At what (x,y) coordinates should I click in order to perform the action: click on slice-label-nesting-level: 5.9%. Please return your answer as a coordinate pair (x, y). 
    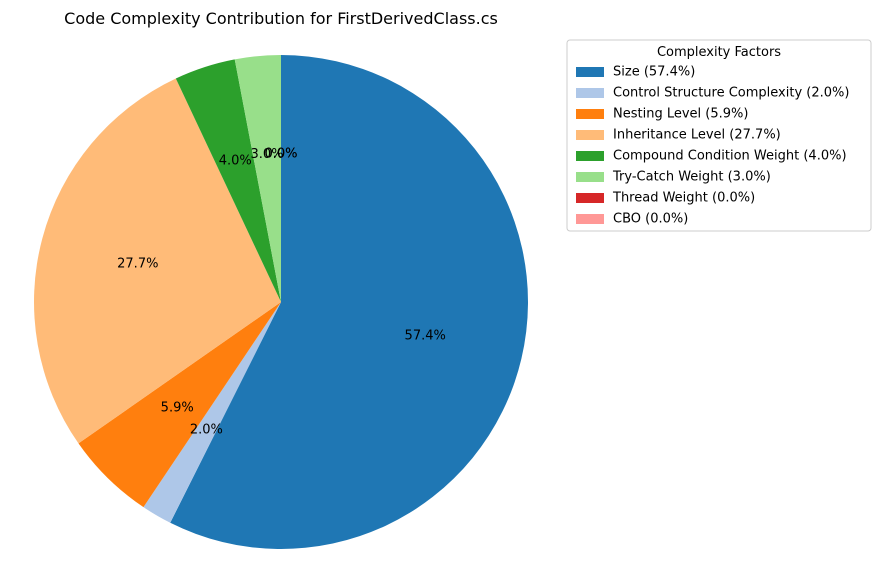
    Looking at the image, I should click on (177, 407).